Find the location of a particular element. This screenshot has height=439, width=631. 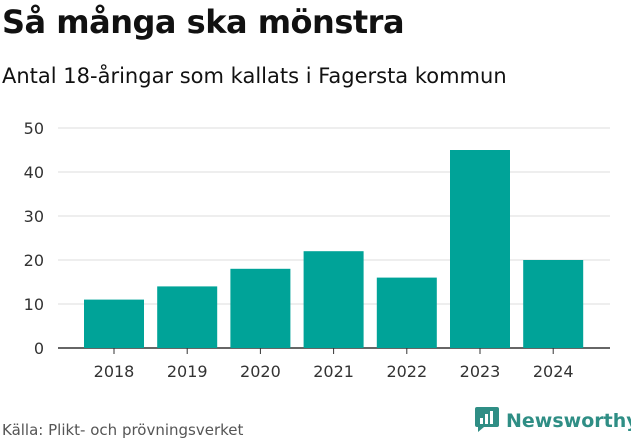

y-tick-label: 50 is located at coordinates (34, 128).